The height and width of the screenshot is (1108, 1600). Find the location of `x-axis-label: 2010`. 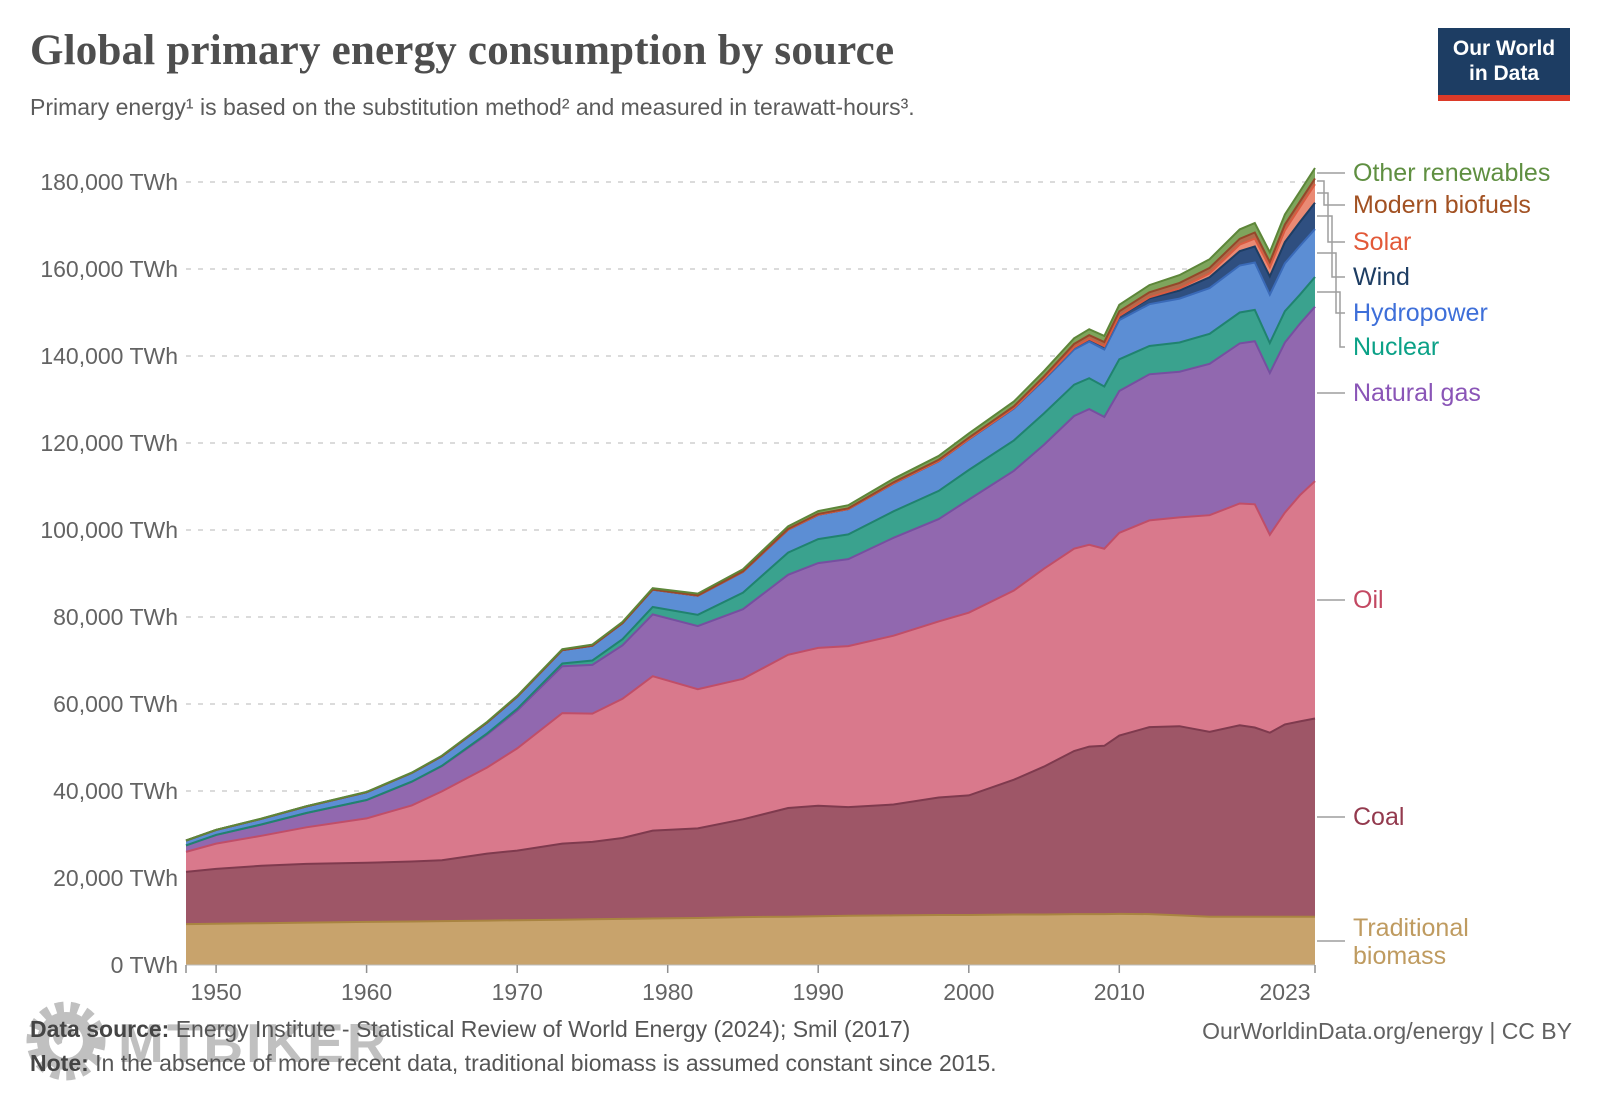

x-axis-label: 2010 is located at coordinates (1119, 992).